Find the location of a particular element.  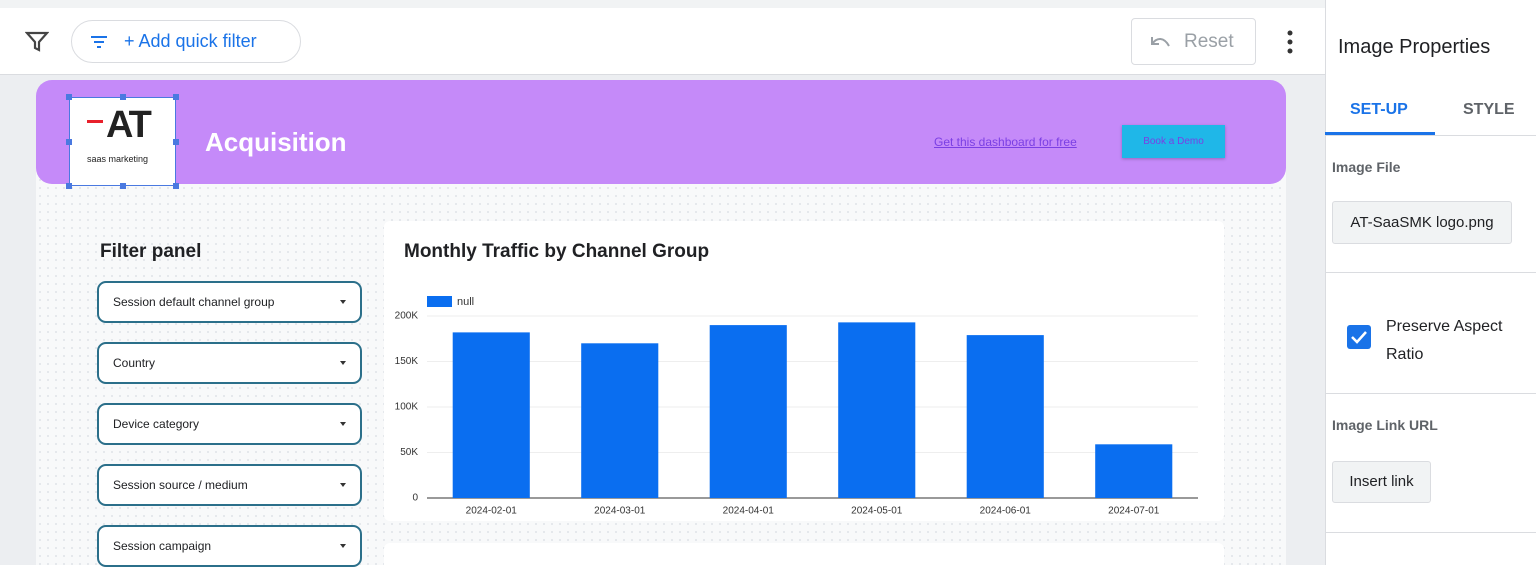

panel-title: Image Properties is located at coordinates (1414, 47).